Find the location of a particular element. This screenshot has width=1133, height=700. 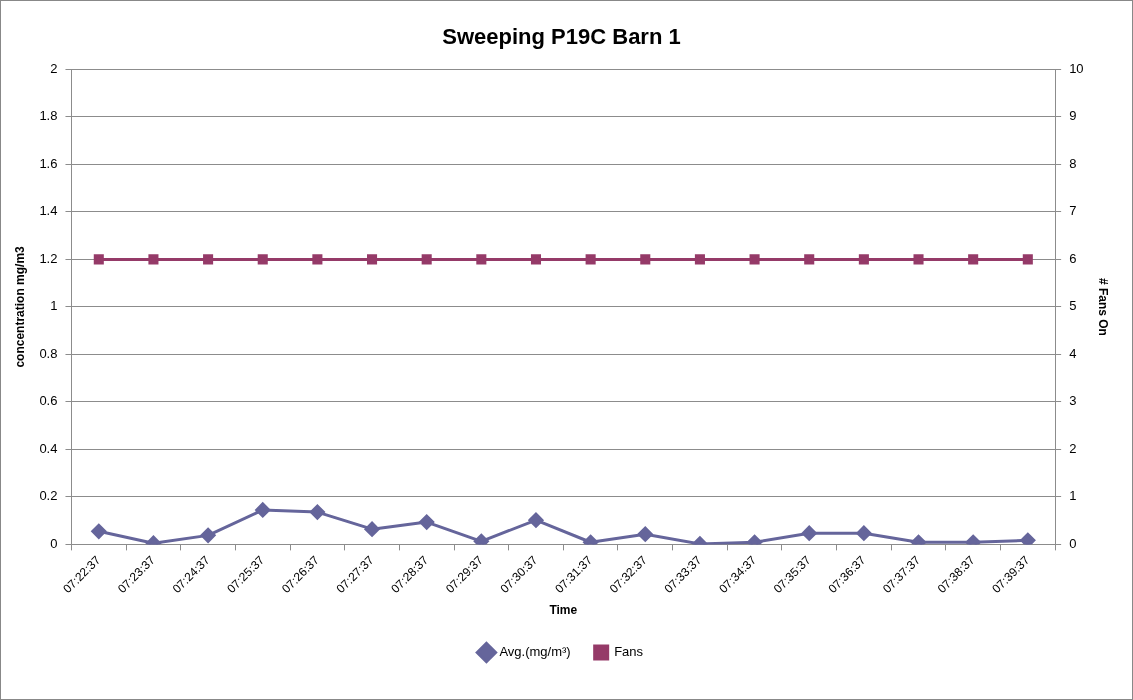

y2-tick-label: 5 is located at coordinates (1073, 306).